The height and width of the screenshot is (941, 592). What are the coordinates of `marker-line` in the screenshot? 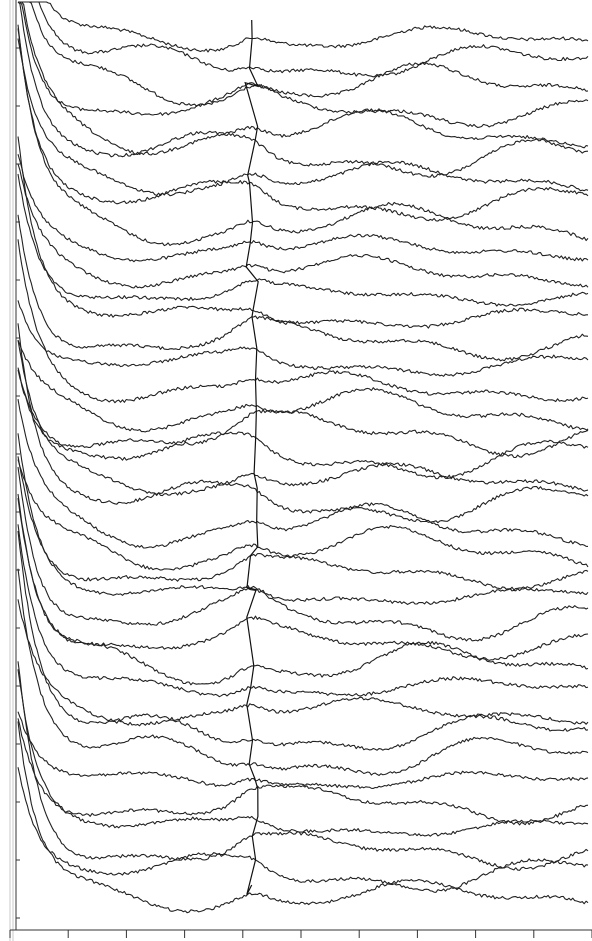 It's located at (251, 457).